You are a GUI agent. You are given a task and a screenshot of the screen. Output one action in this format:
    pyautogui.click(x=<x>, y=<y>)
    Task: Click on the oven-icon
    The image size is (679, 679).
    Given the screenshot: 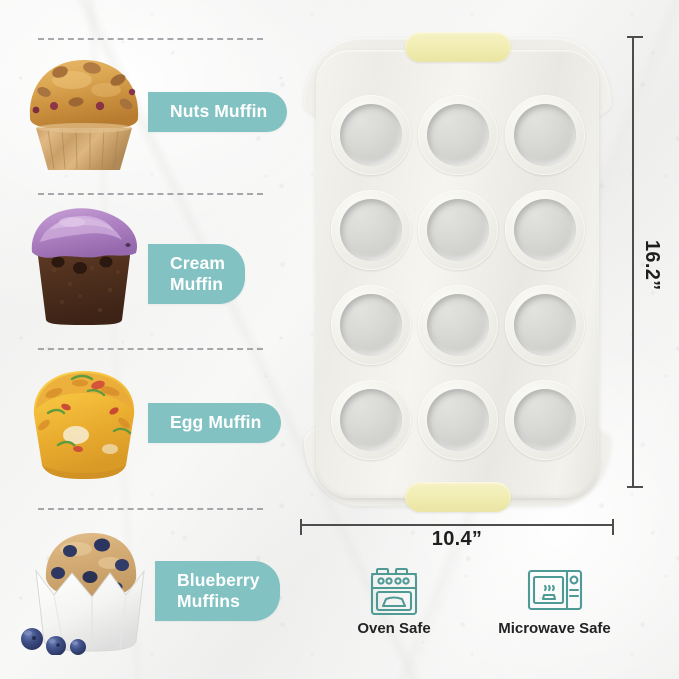 What is the action you would take?
    pyautogui.click(x=394, y=591)
    